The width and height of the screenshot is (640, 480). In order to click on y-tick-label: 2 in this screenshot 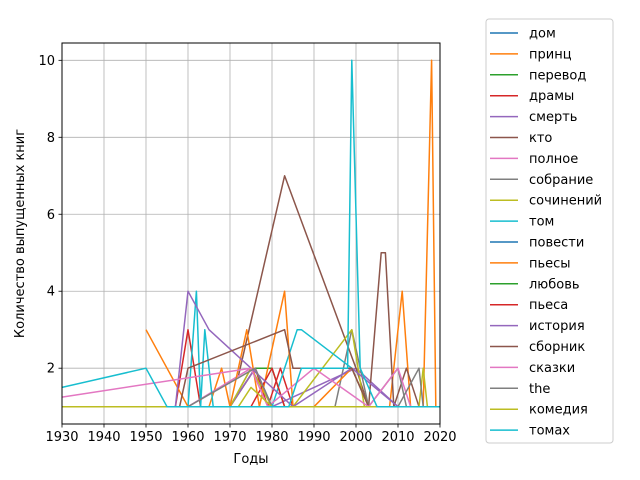, I will do `click(51, 369)`.